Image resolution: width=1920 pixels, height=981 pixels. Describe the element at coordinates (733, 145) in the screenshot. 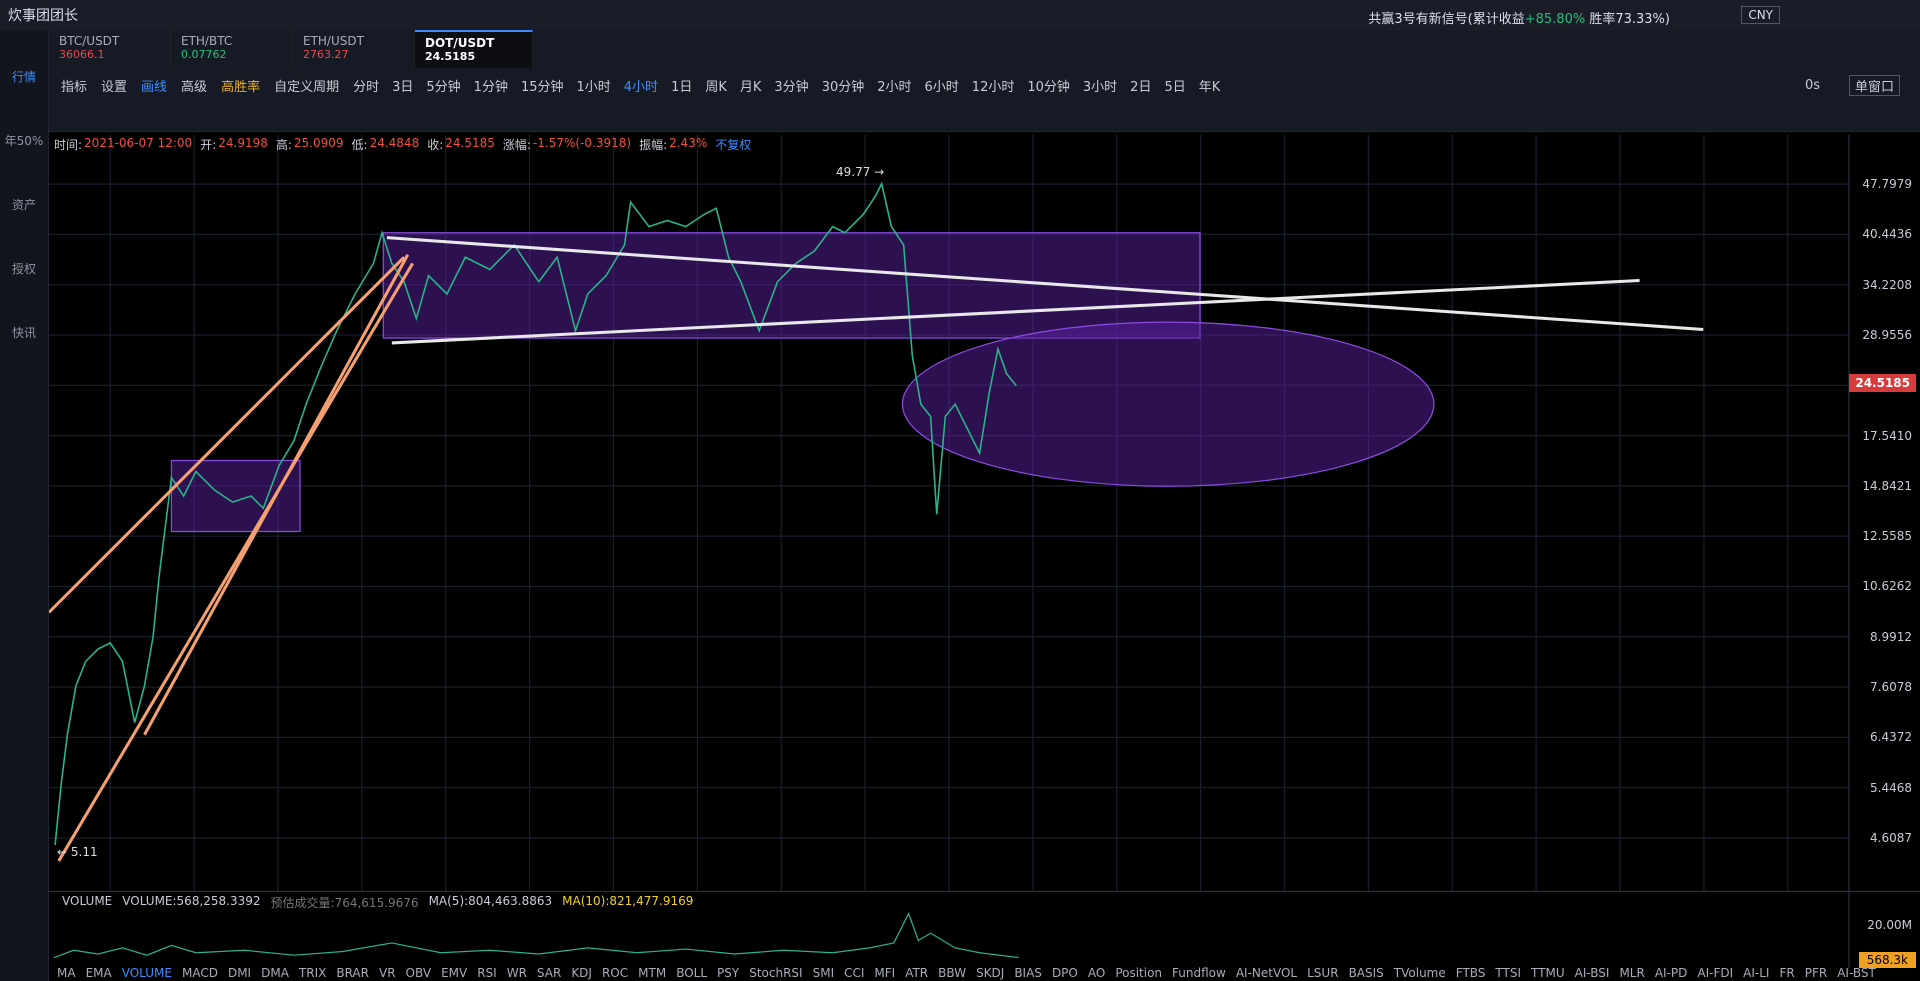

I see `adjust-mode: 不复权` at that location.